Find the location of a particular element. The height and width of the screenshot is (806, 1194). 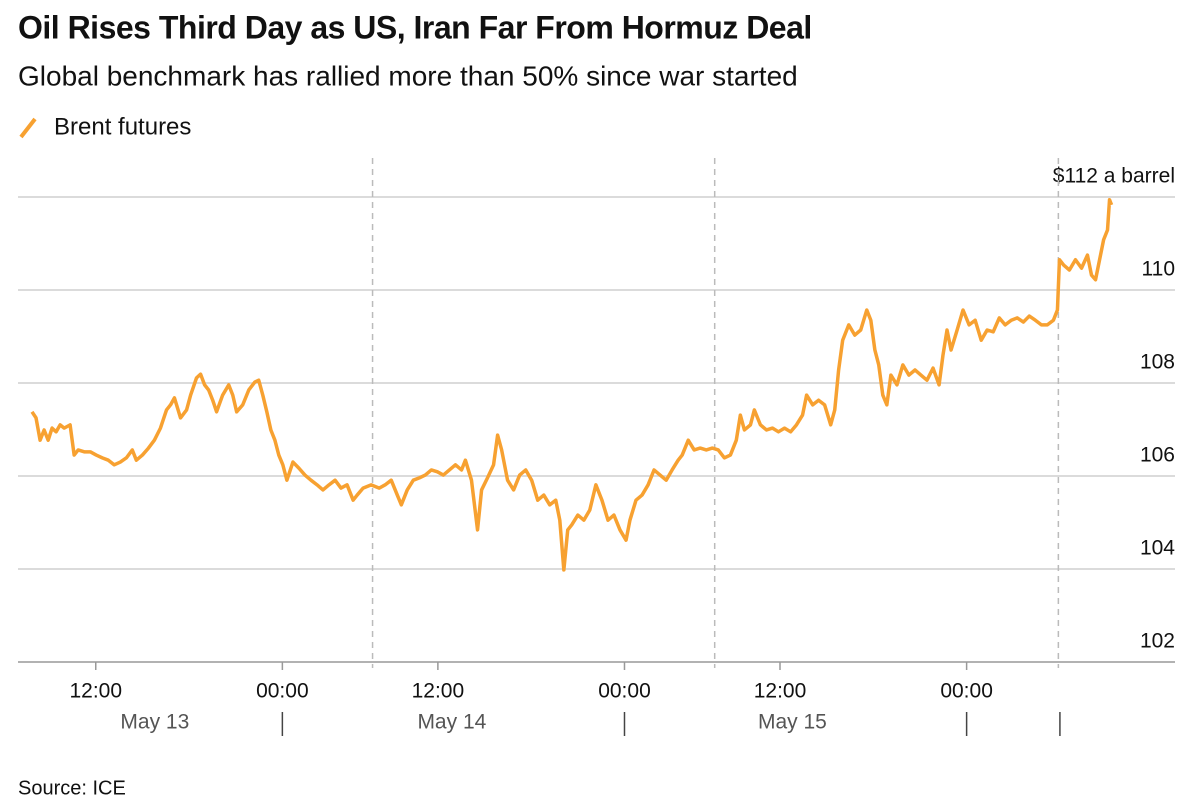

y-tick-label: 108 is located at coordinates (1157, 362).